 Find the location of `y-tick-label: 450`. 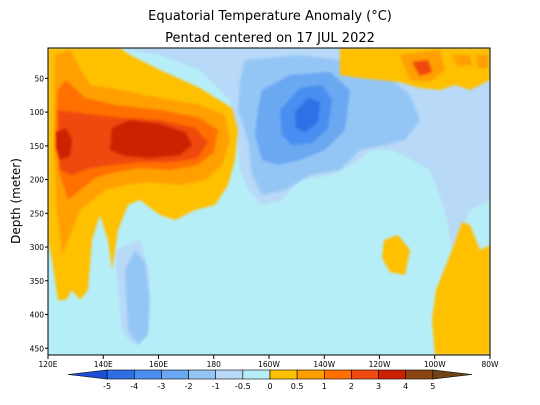

y-tick-label: 450 is located at coordinates (37, 348).